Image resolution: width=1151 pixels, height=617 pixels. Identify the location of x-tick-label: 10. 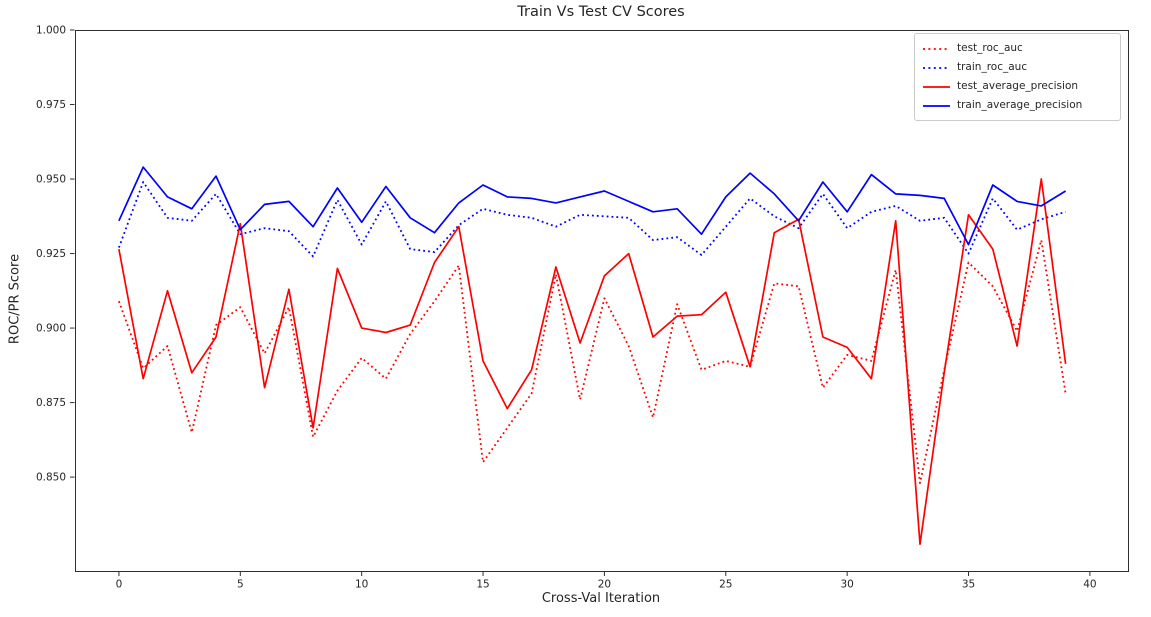
(361, 585).